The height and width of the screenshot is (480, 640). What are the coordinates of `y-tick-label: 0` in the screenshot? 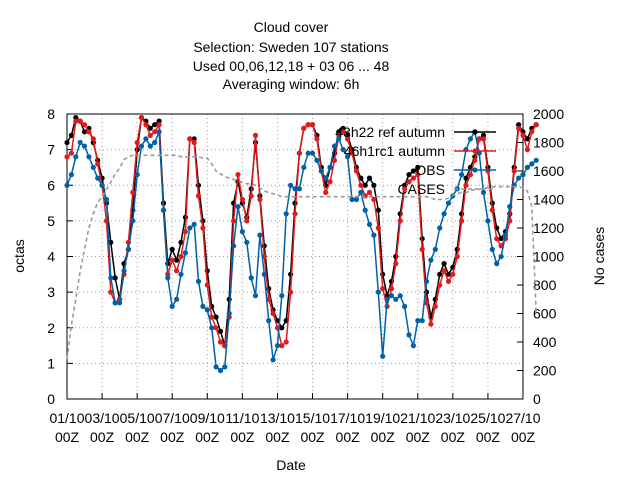 It's located at (51, 399).